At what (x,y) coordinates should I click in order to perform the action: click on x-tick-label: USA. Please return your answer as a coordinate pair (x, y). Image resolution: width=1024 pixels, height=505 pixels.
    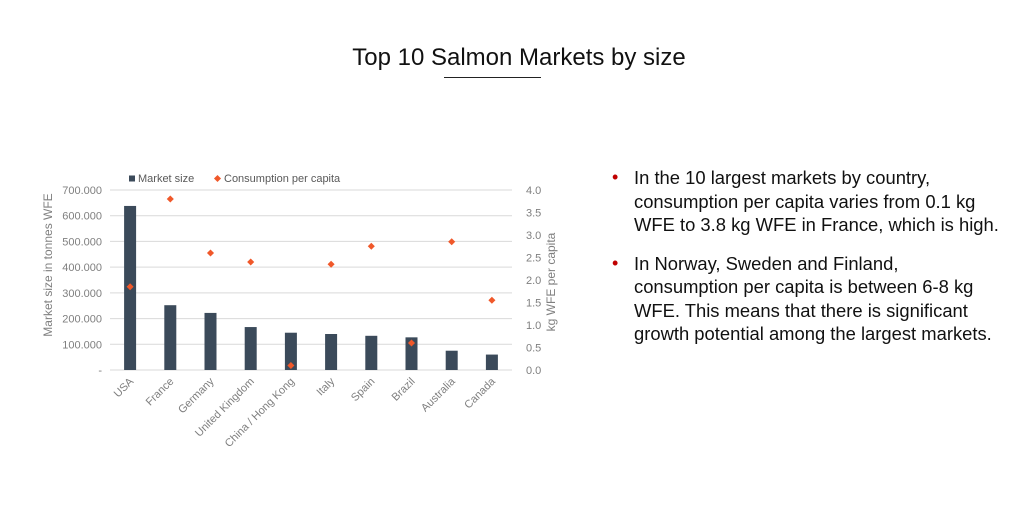
    Looking at the image, I should click on (124, 387).